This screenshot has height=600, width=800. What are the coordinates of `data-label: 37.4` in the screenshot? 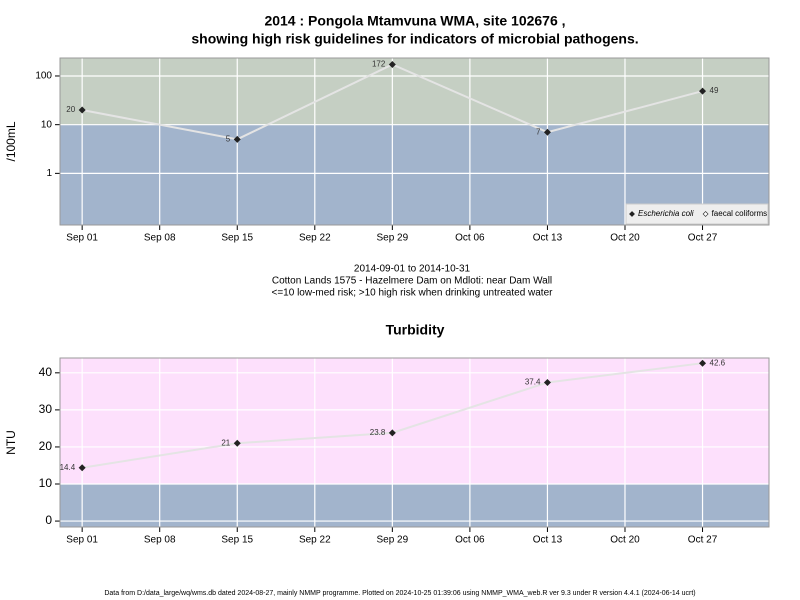 It's located at (533, 382).